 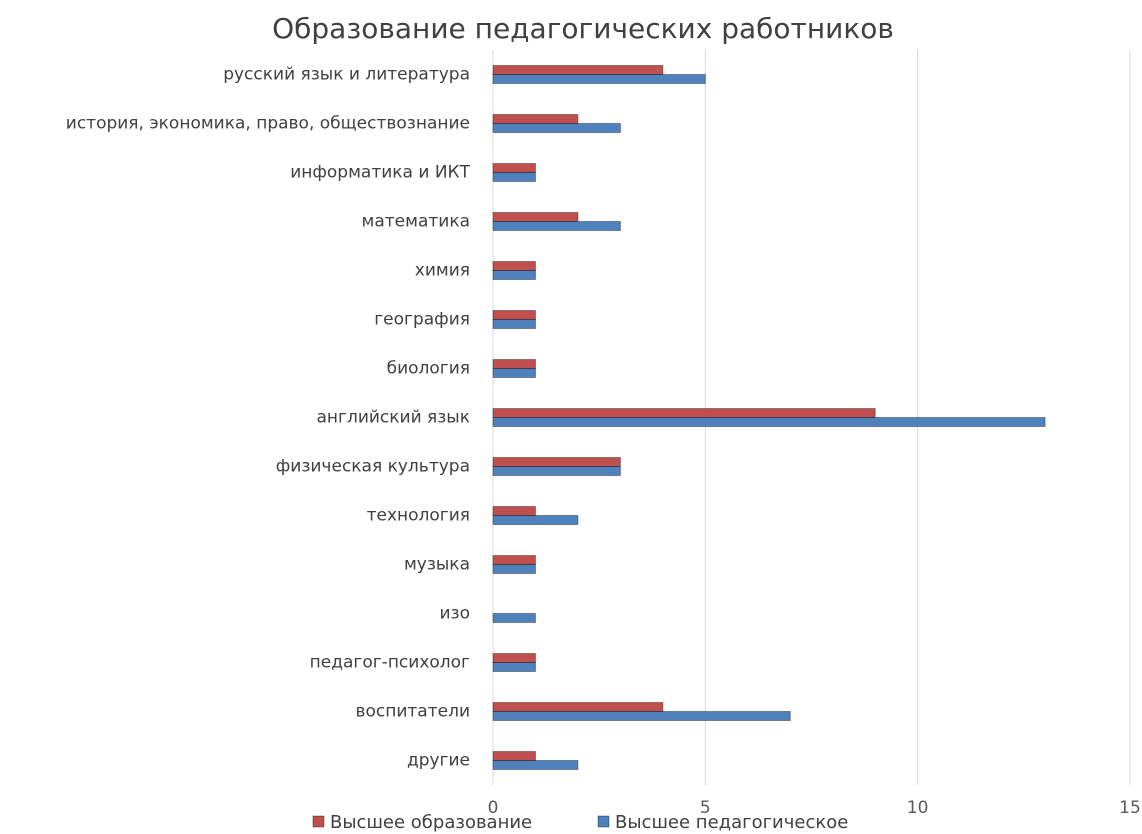 What do you see at coordinates (412, 712) in the screenshot?
I see `y-tick-label: воспитатели` at bounding box center [412, 712].